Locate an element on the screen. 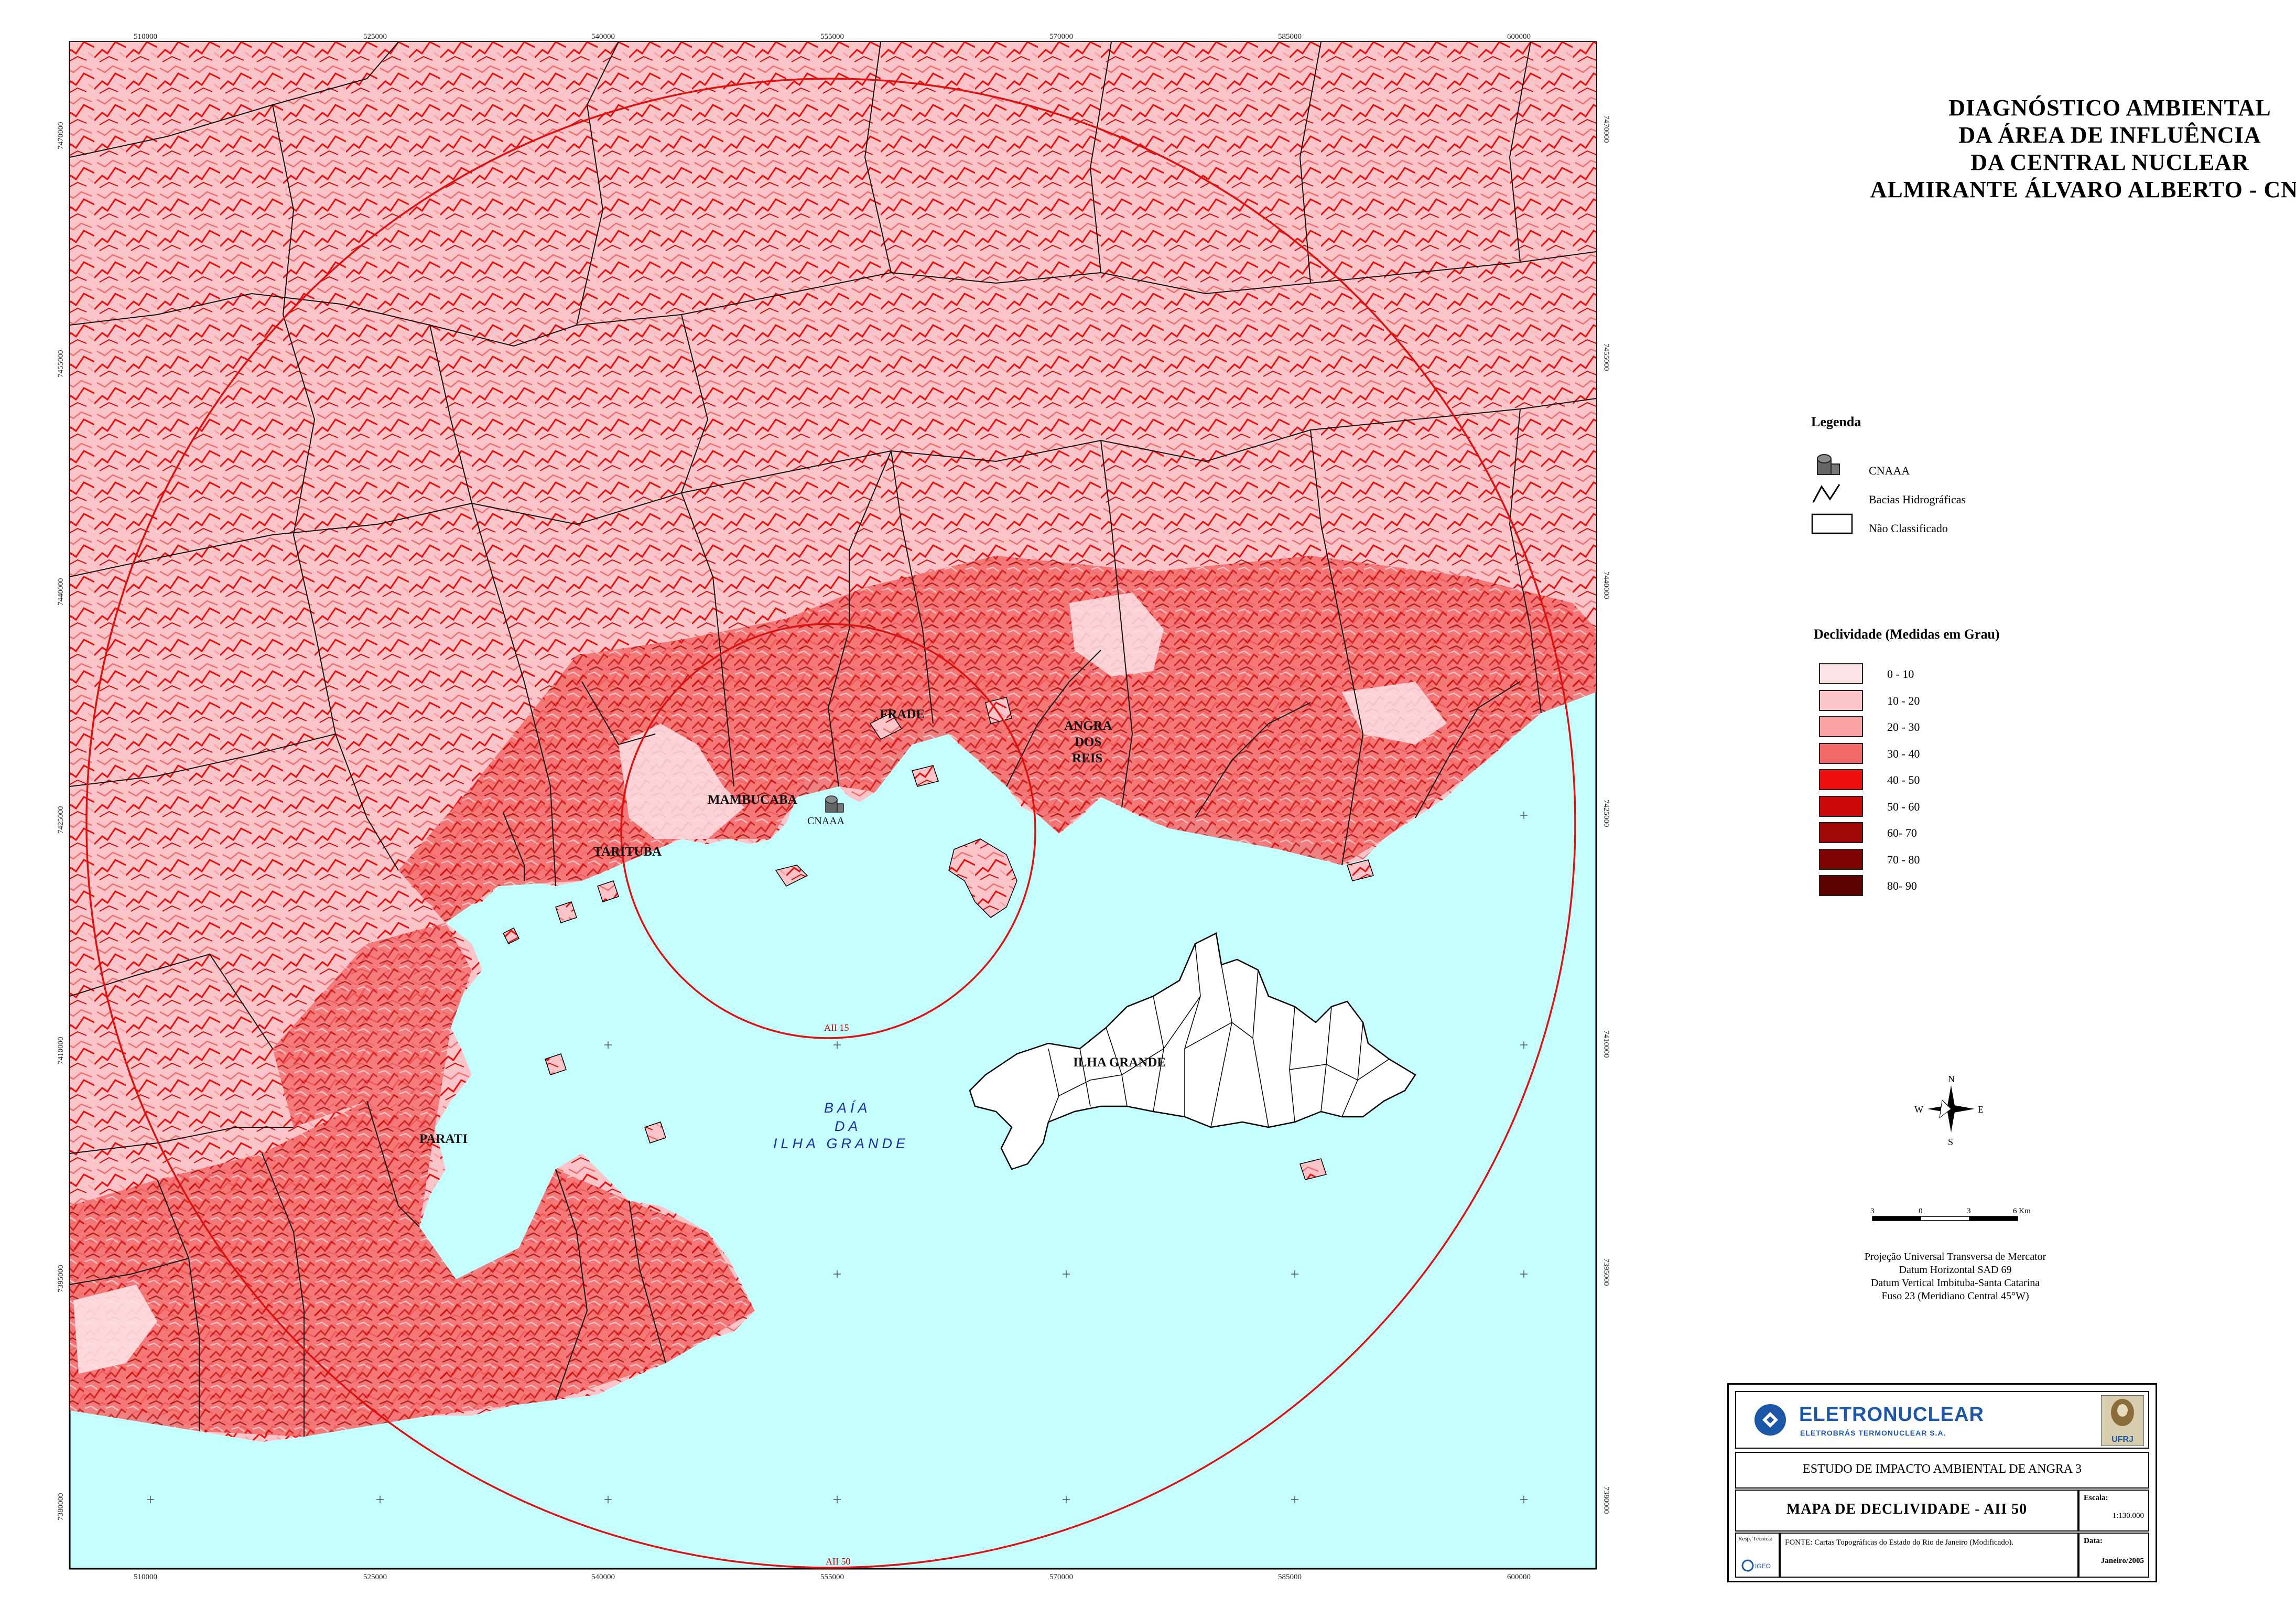 The image size is (2296, 1607). title-line-1: DIAGNÓSTICO AMBIENTAL is located at coordinates (2109, 108).